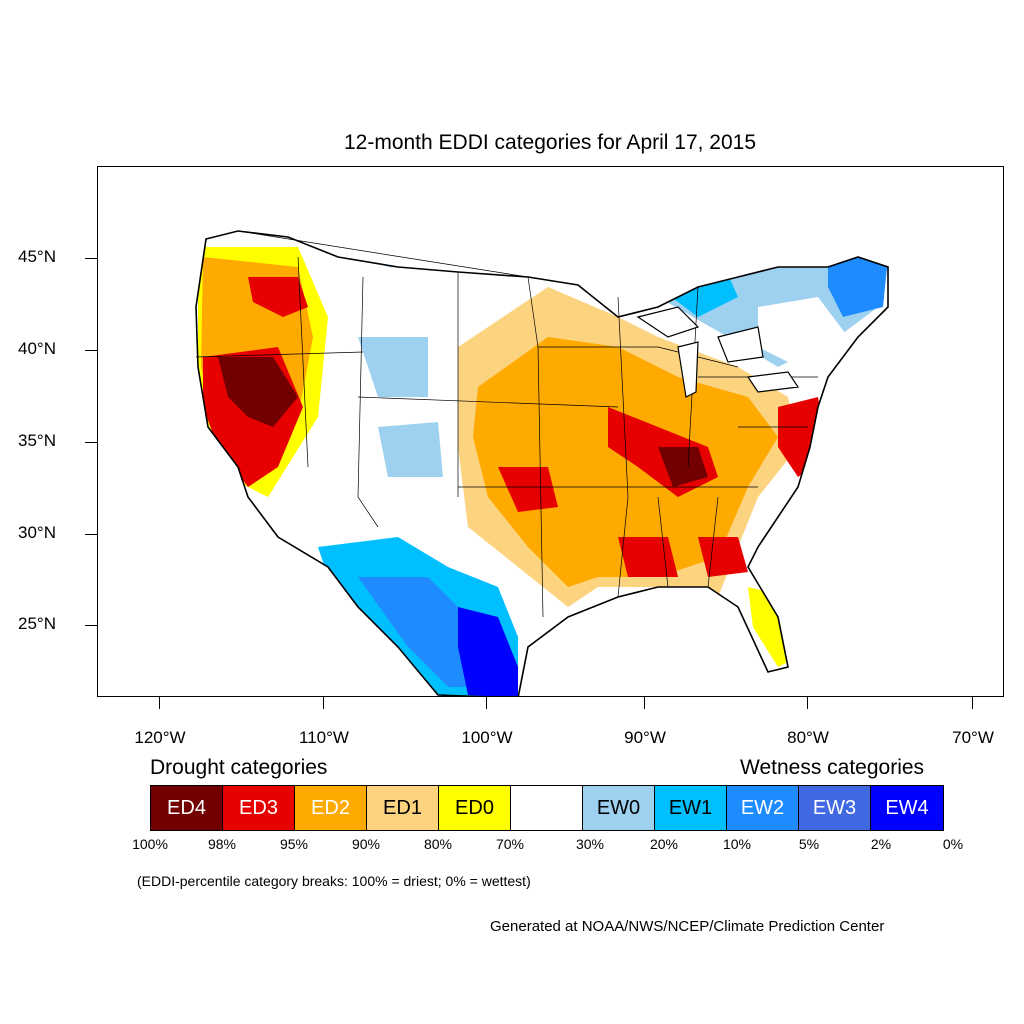 This screenshot has height=1024, width=1024. Describe the element at coordinates (808, 737) in the screenshot. I see `lon-label-80: 80°W` at that location.